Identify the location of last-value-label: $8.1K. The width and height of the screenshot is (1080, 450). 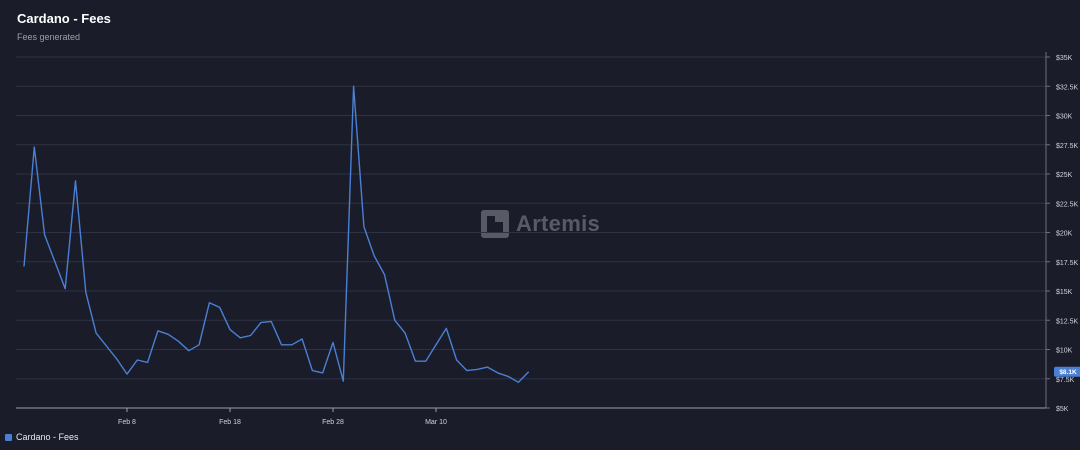
(1068, 372).